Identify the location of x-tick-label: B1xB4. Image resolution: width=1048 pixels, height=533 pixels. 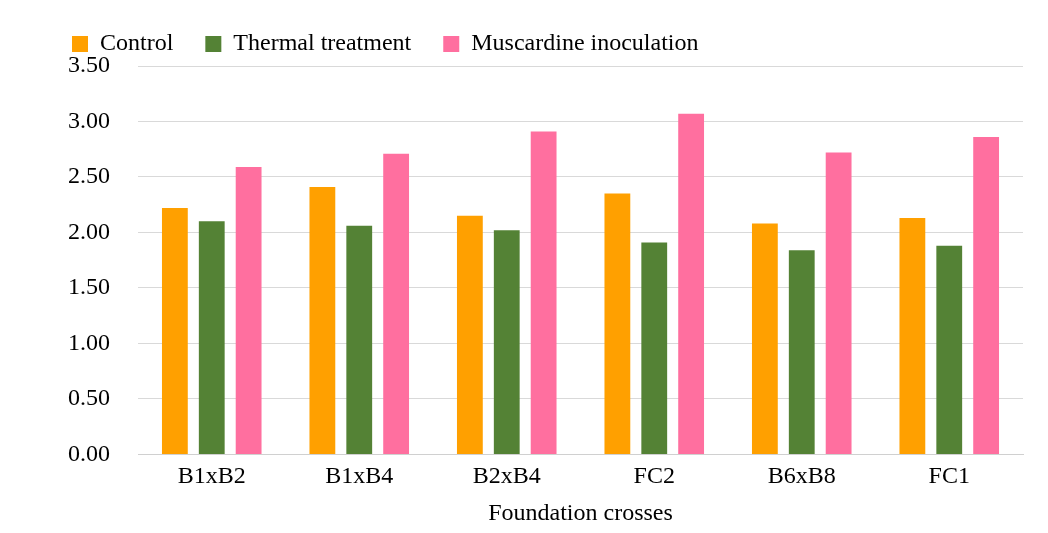
(359, 475).